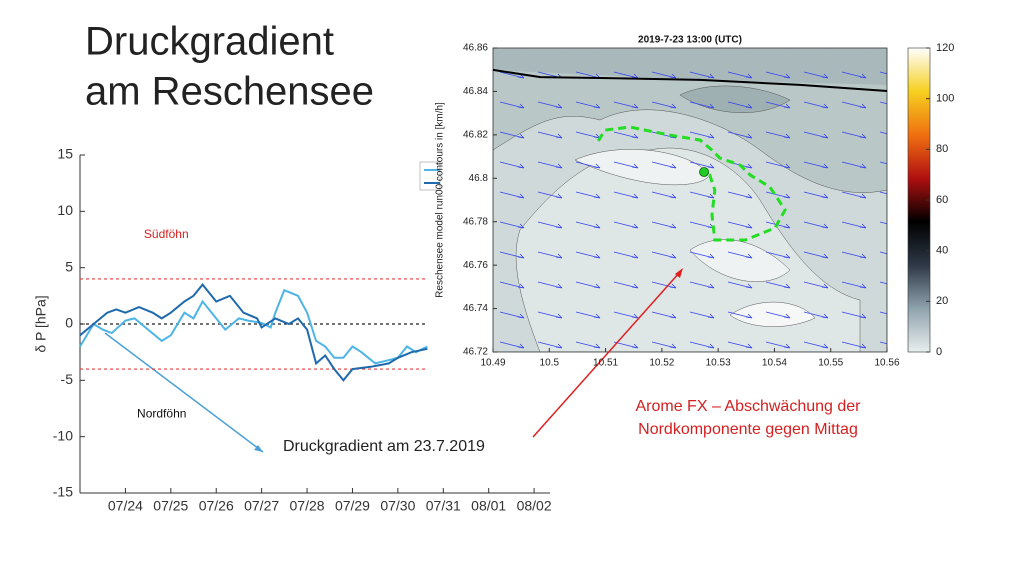  What do you see at coordinates (605, 363) in the screenshot?
I see `x-tick-label: 10.51` at bounding box center [605, 363].